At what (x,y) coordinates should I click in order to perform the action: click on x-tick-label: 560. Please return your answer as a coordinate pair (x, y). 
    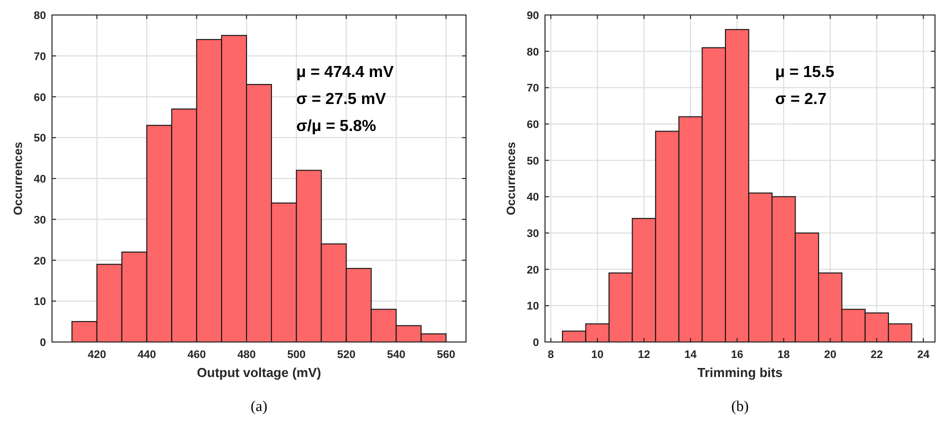
    Looking at the image, I should click on (446, 355).